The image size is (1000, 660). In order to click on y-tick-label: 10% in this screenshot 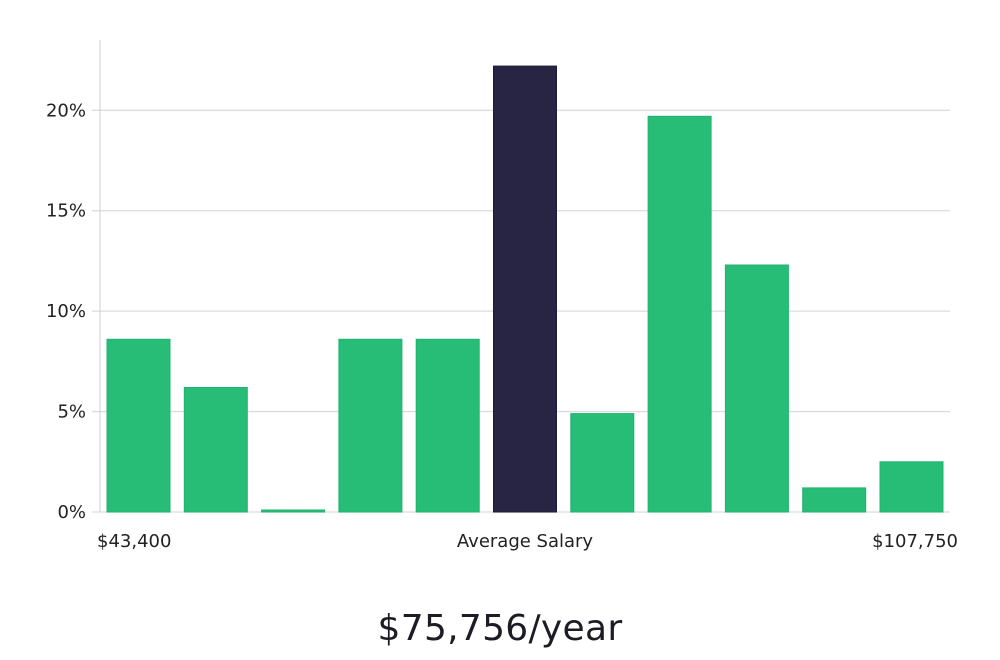, I will do `click(66, 311)`.